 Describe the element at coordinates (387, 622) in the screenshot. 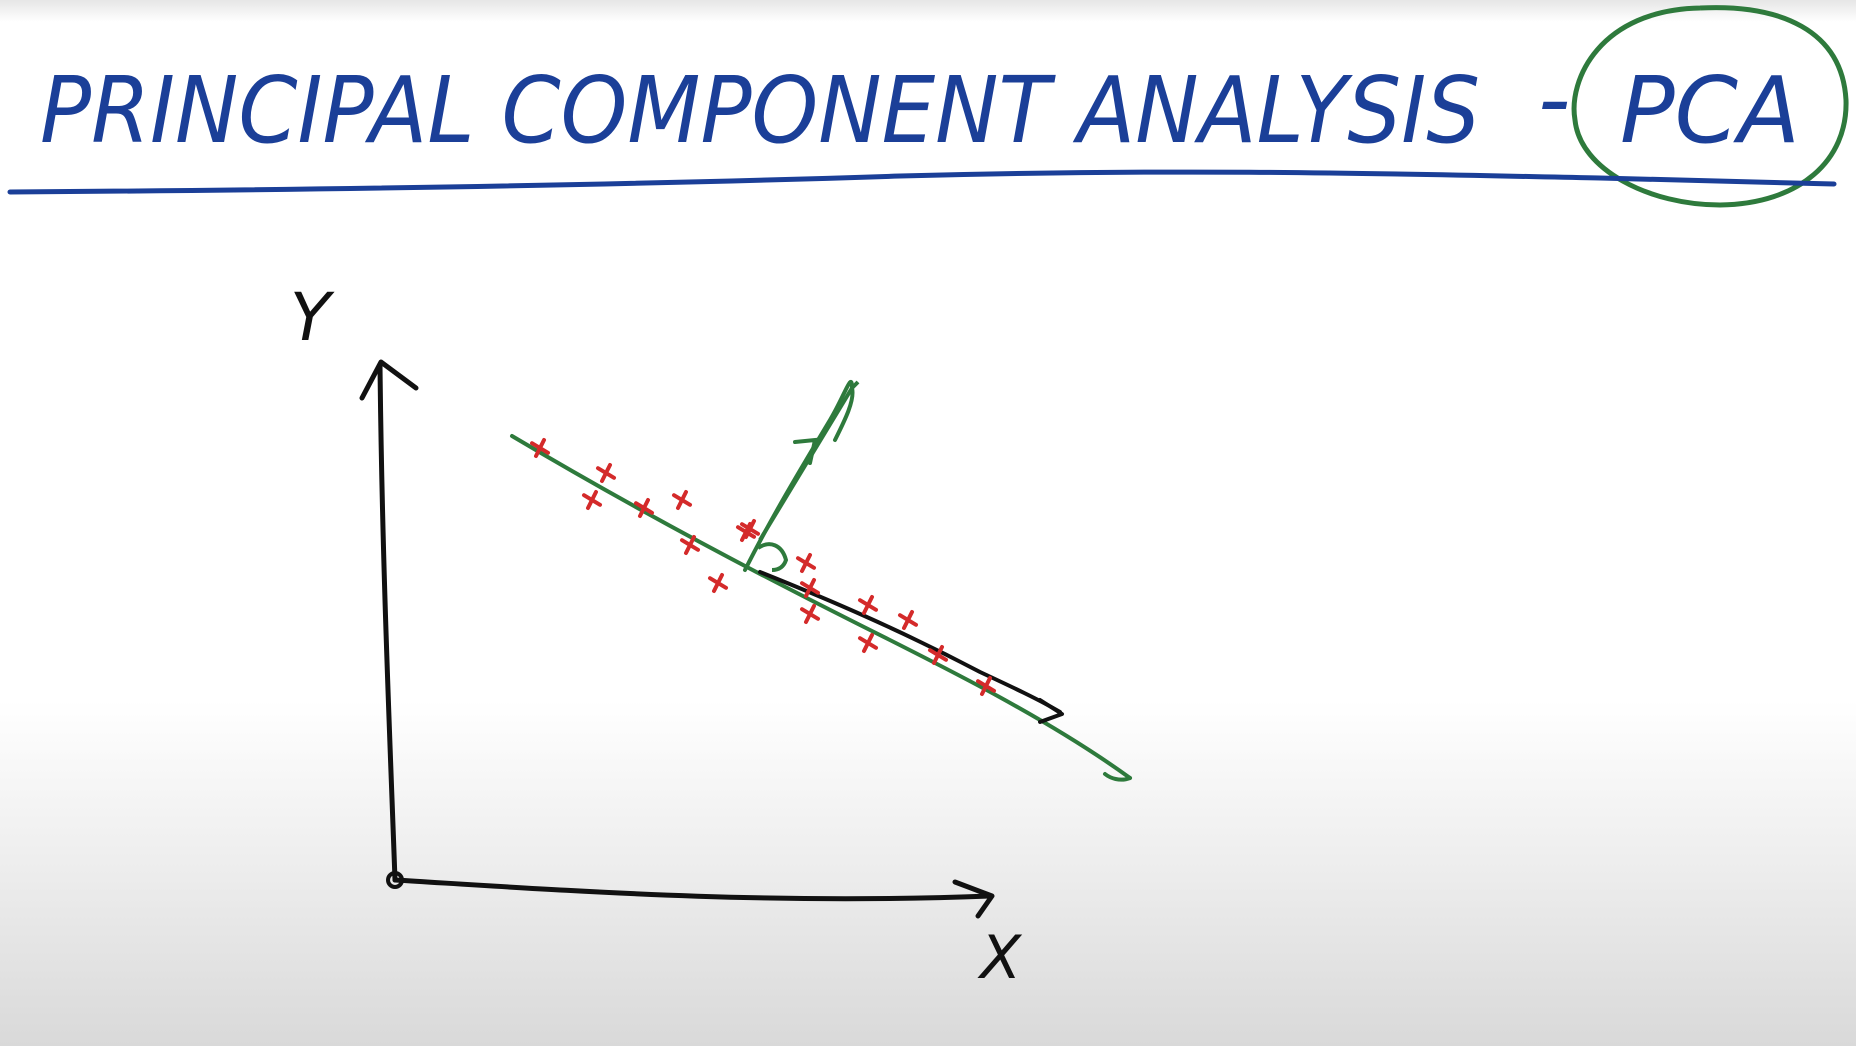

I see `y-axis-line` at that location.